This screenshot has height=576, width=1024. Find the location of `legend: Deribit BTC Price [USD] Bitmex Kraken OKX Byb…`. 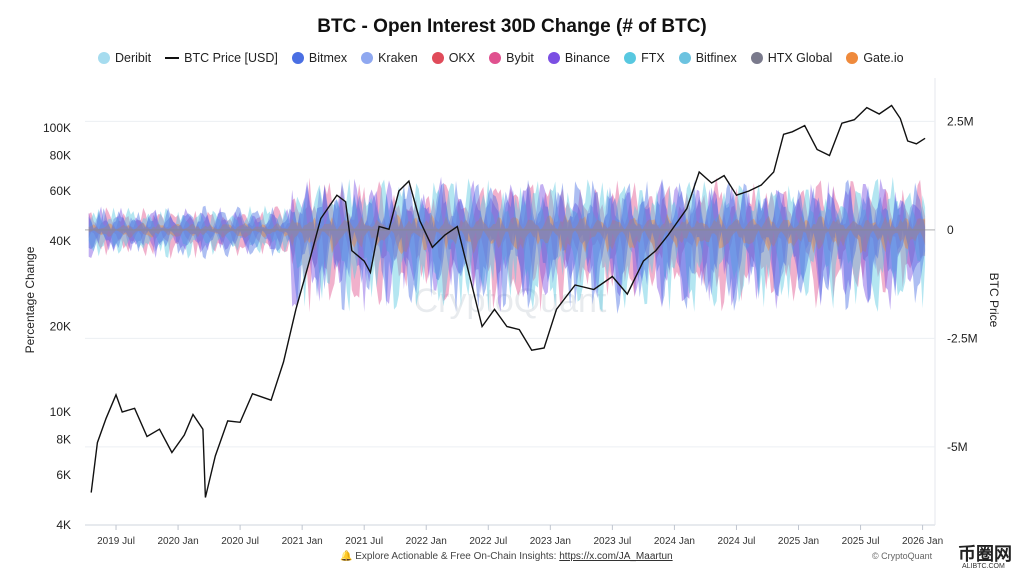

legend: Deribit BTC Price [USD] Bitmex Kraken OKX Byb… is located at coordinates (518, 58).